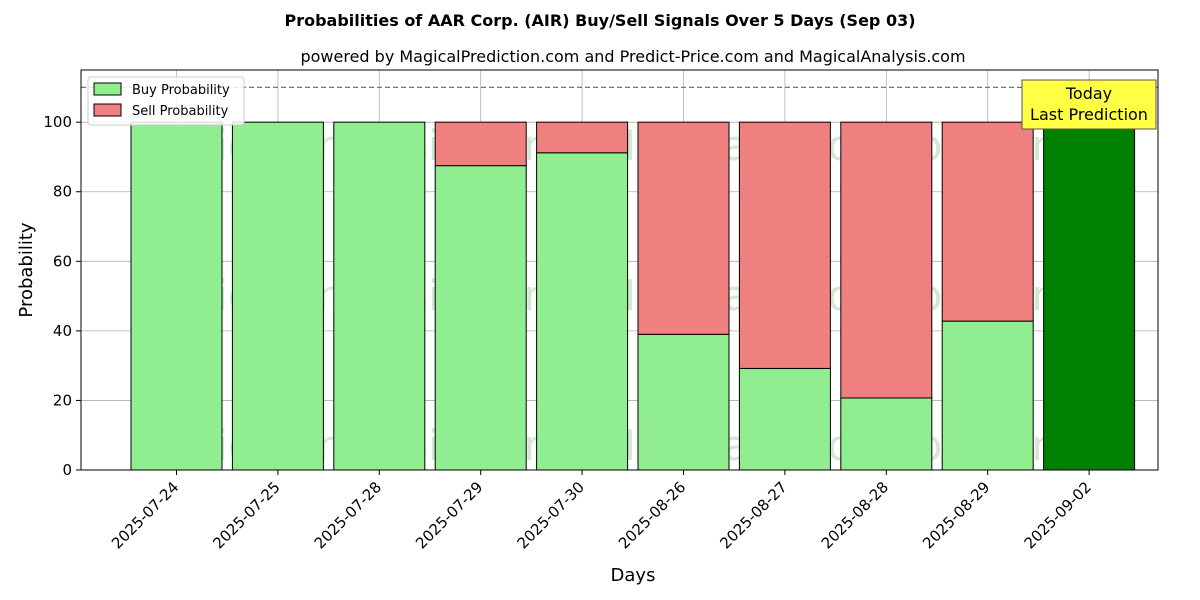 The width and height of the screenshot is (1200, 600). Describe the element at coordinates (181, 90) in the screenshot. I see `legend-label-buy: Buy Probability` at that location.